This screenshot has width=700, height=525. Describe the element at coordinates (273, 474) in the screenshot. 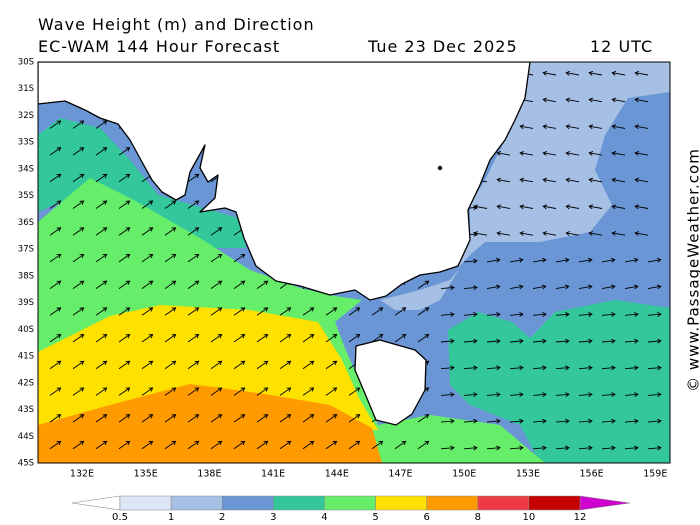

I see `longitude-label: 141E` at that location.